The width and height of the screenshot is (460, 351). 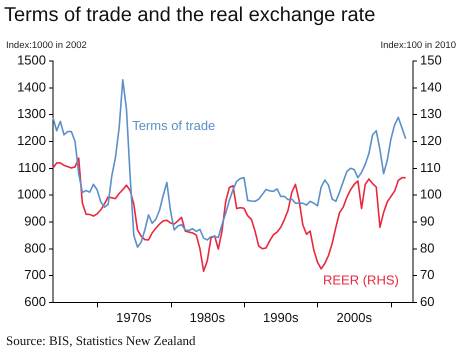 What do you see at coordinates (431, 60) in the screenshot?
I see `y2-tick-label: 150` at bounding box center [431, 60].